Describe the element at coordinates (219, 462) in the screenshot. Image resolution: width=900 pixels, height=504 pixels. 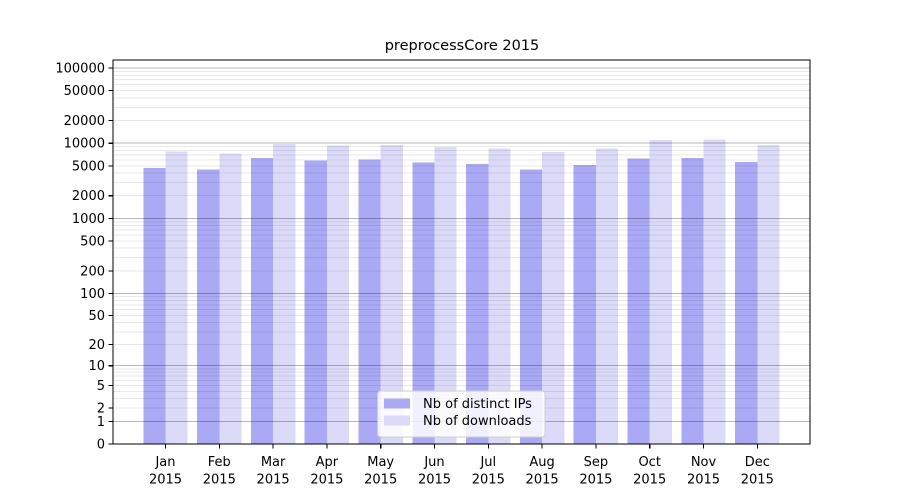
I see `x-tick-label-month: Feb` at that location.